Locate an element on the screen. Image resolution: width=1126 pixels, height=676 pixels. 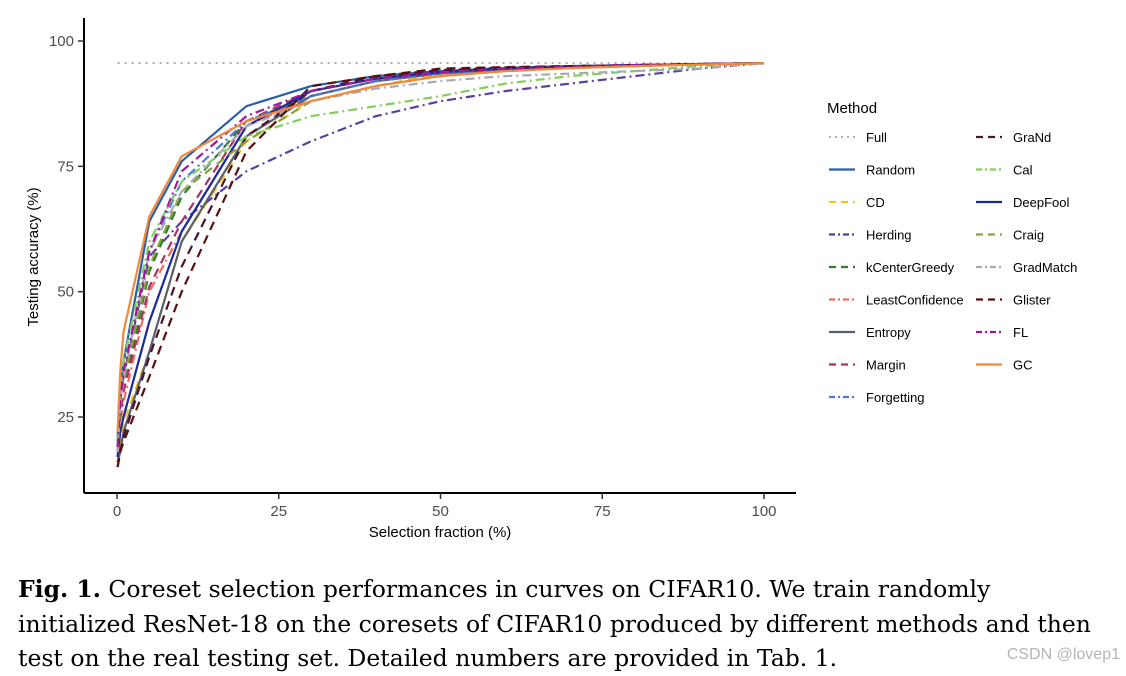
legend-label: Glister is located at coordinates (1032, 300).